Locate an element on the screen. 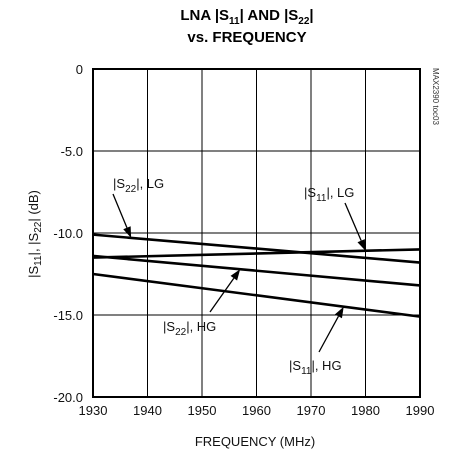  annotation-label: |S22|, LG is located at coordinates (138, 185).